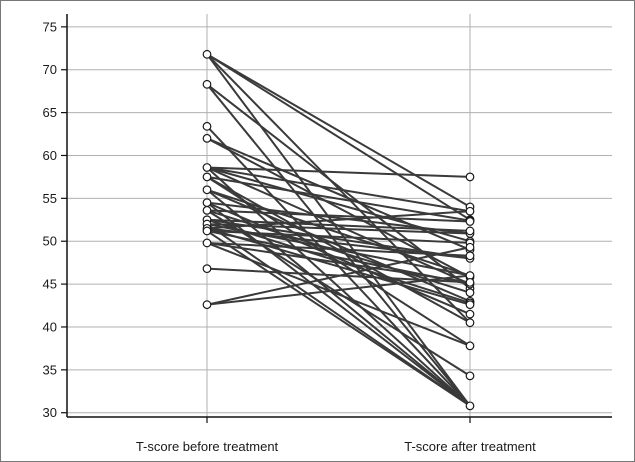  I want to click on y-tick-label: 40, so click(50, 326).